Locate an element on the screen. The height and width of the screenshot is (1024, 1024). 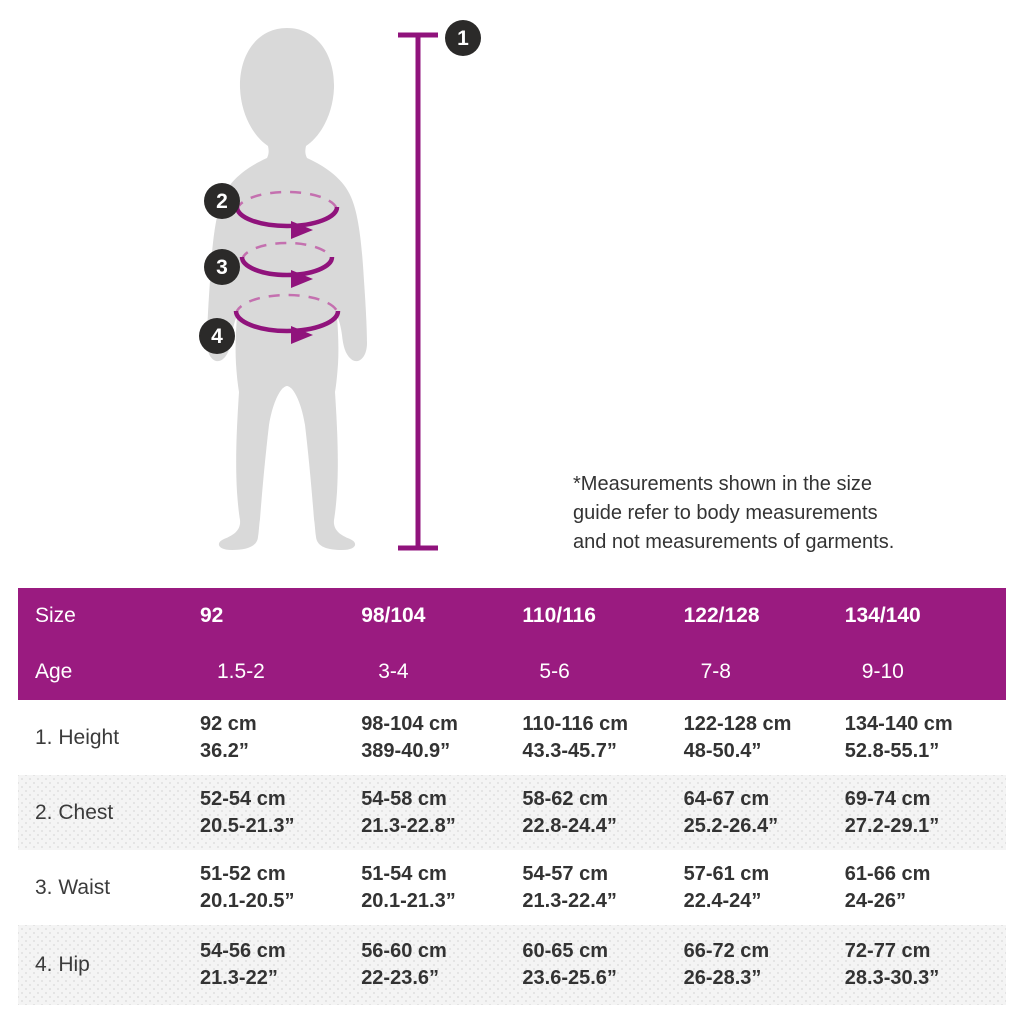
note-line: *Measurements shown in the size is located at coordinates (723, 484).